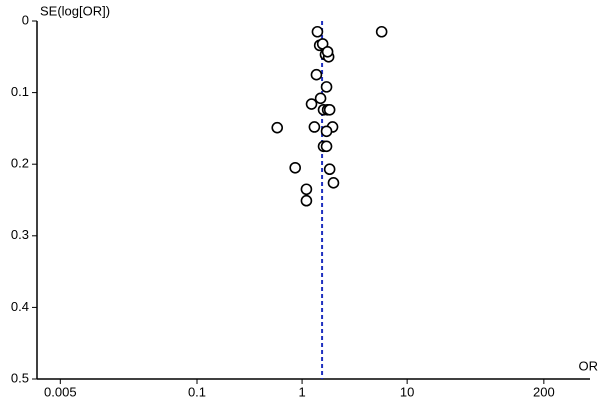 The width and height of the screenshot is (602, 402). What do you see at coordinates (20, 234) in the screenshot?
I see `y-tick-label: 0.3` at bounding box center [20, 234].